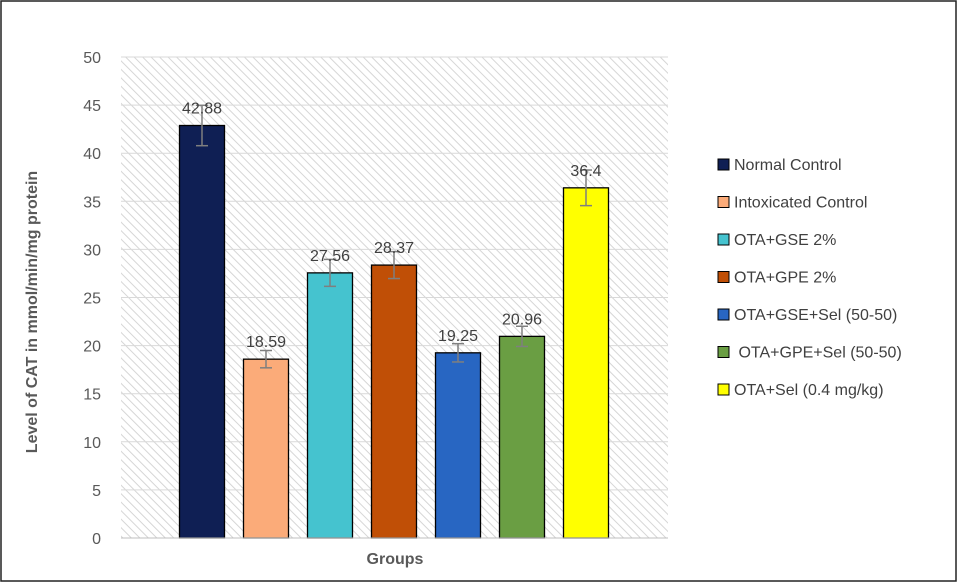 The height and width of the screenshot is (583, 958). I want to click on data-label: 42.88, so click(202, 108).